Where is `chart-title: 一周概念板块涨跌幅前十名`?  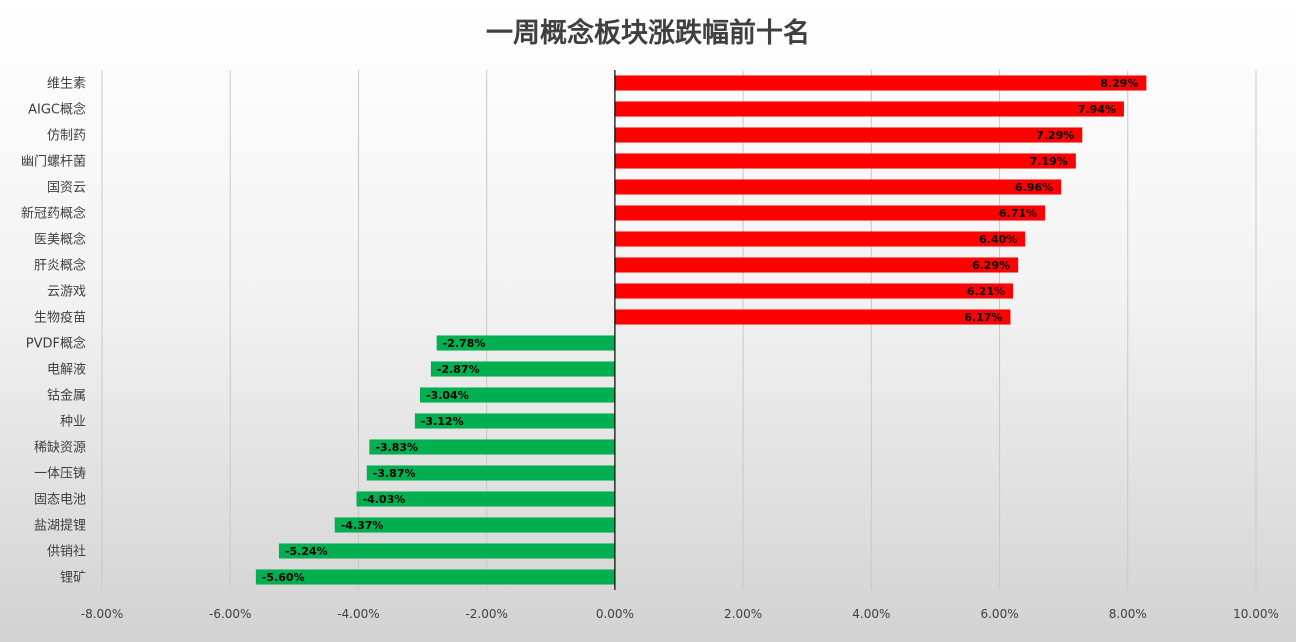 chart-title: 一周概念板块涨跌幅前十名 is located at coordinates (648, 33).